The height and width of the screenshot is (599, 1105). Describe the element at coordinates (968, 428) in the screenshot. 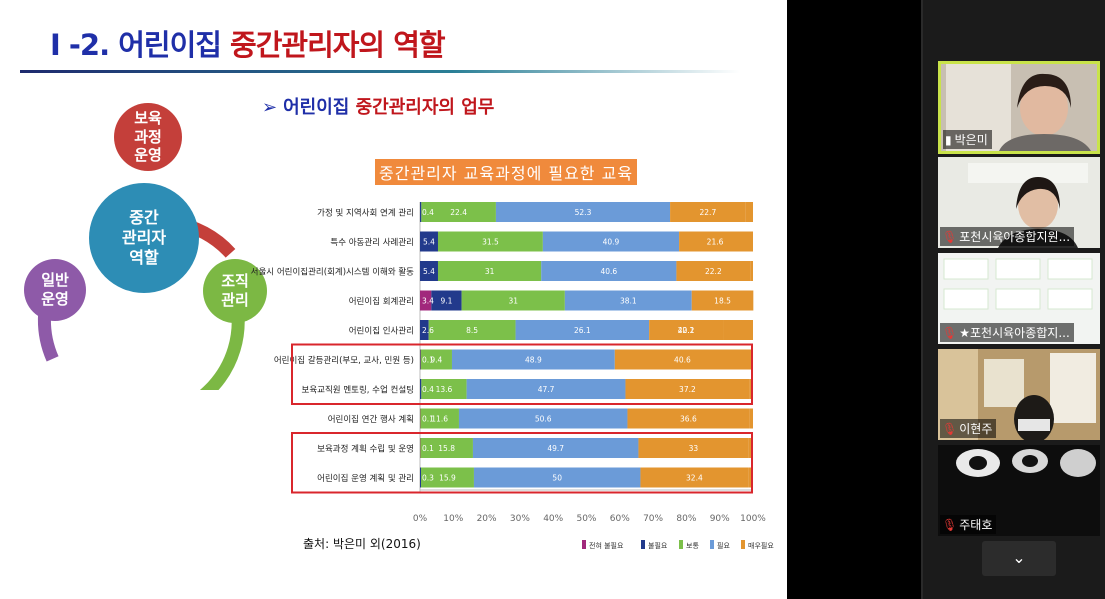

I see `participant-name: 🎙 이현주` at that location.